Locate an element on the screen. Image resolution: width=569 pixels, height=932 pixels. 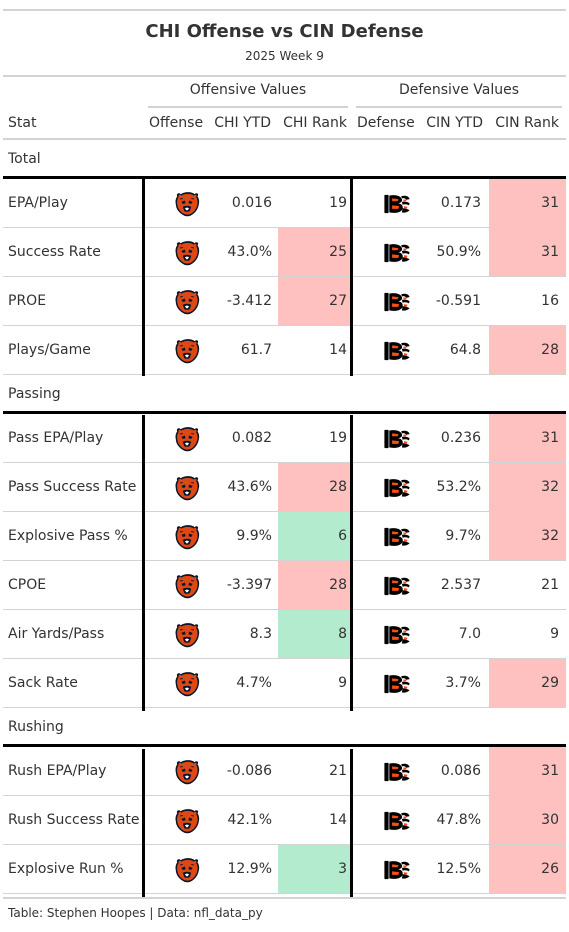
chi-rank-value: 21 is located at coordinates (338, 771).